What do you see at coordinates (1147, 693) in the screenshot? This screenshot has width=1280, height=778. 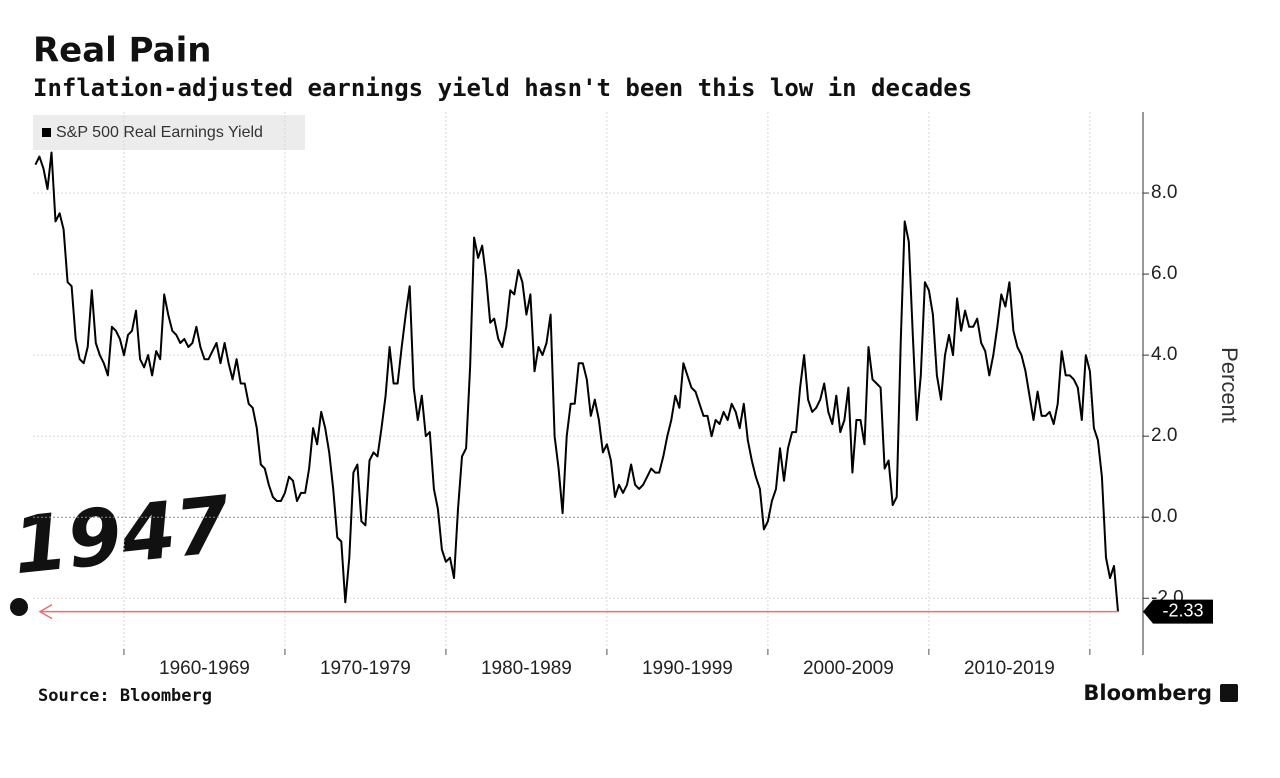 I see `brand: Bloomberg` at bounding box center [1147, 693].